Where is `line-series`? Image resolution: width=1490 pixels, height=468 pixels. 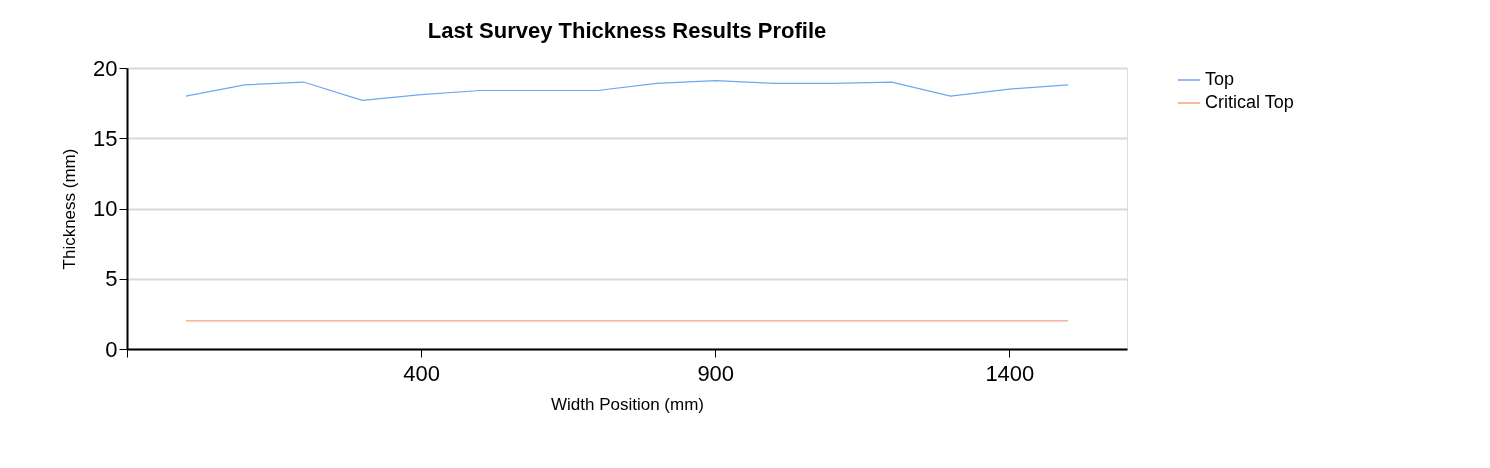 line-series is located at coordinates (627, 90).